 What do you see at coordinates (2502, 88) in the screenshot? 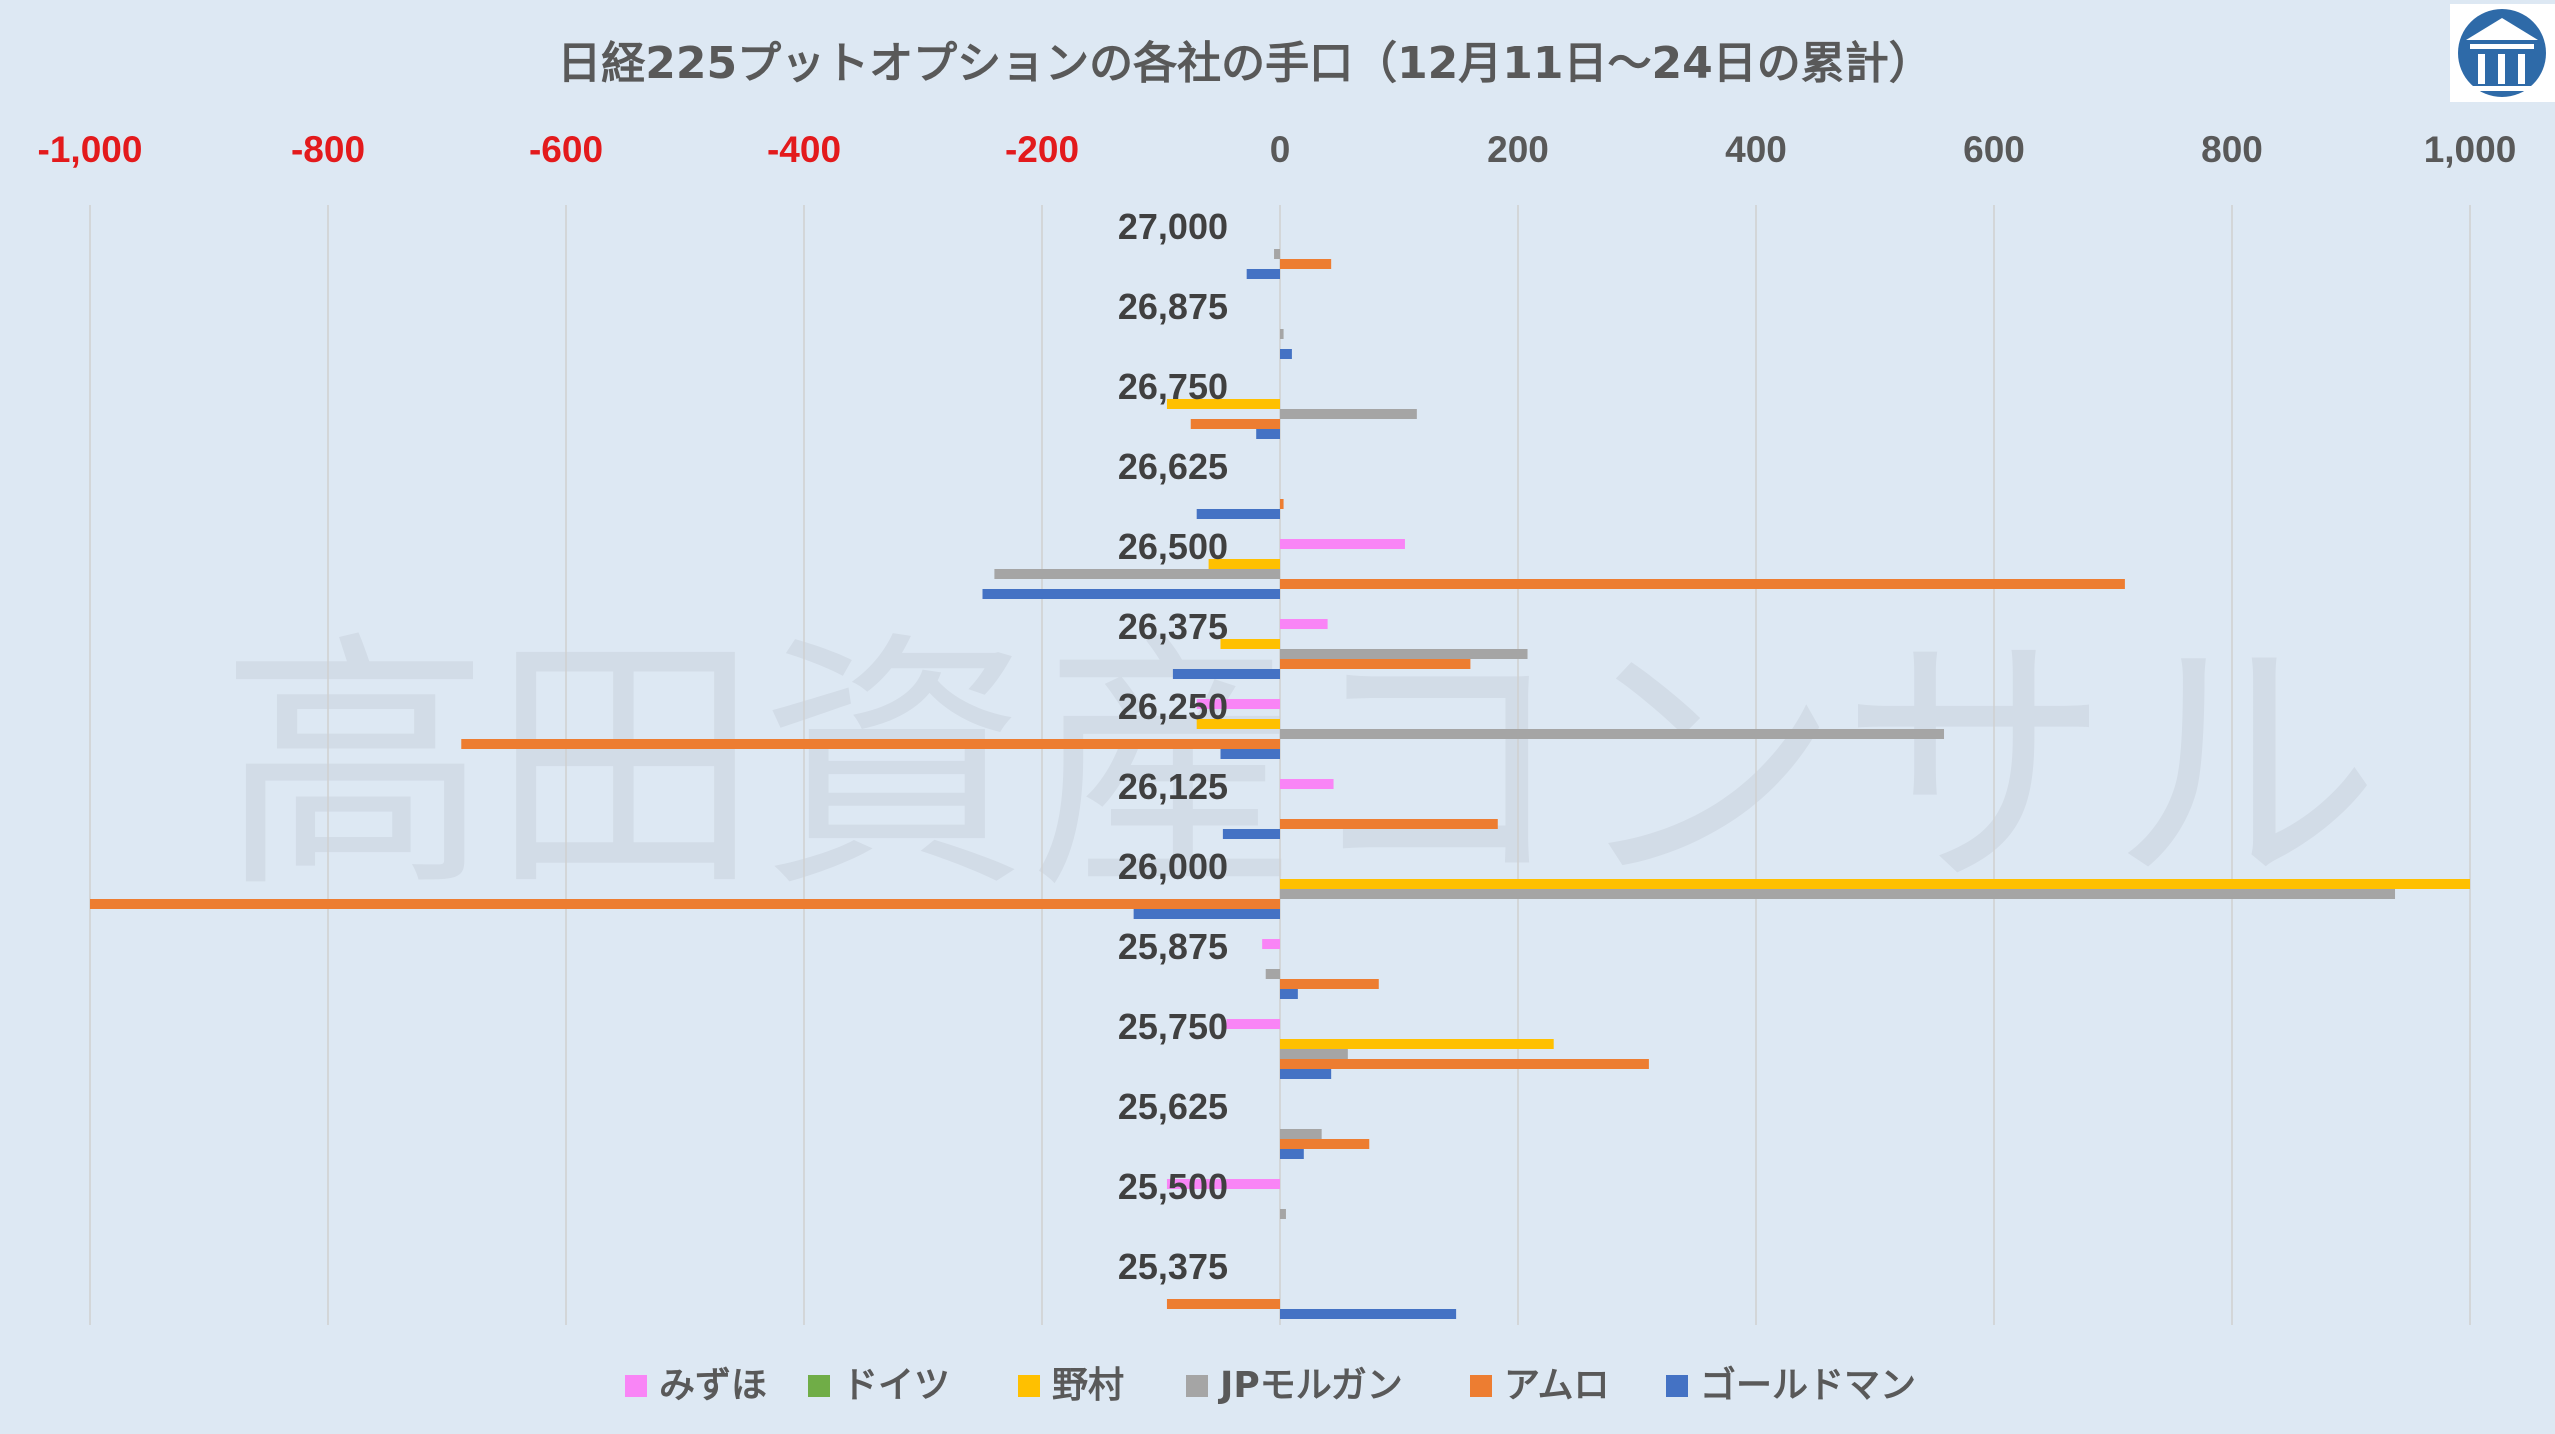
I see `logo-base` at bounding box center [2502, 88].